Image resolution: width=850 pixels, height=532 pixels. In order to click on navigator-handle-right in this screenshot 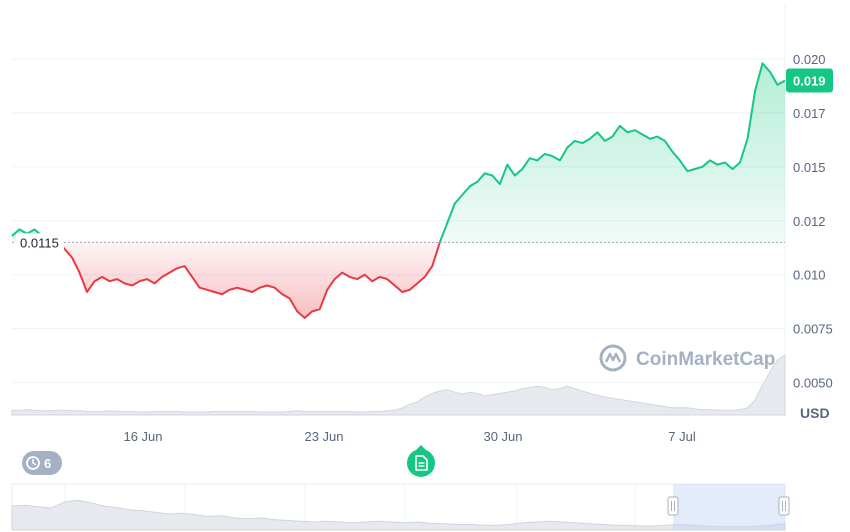, I will do `click(784, 506)`.